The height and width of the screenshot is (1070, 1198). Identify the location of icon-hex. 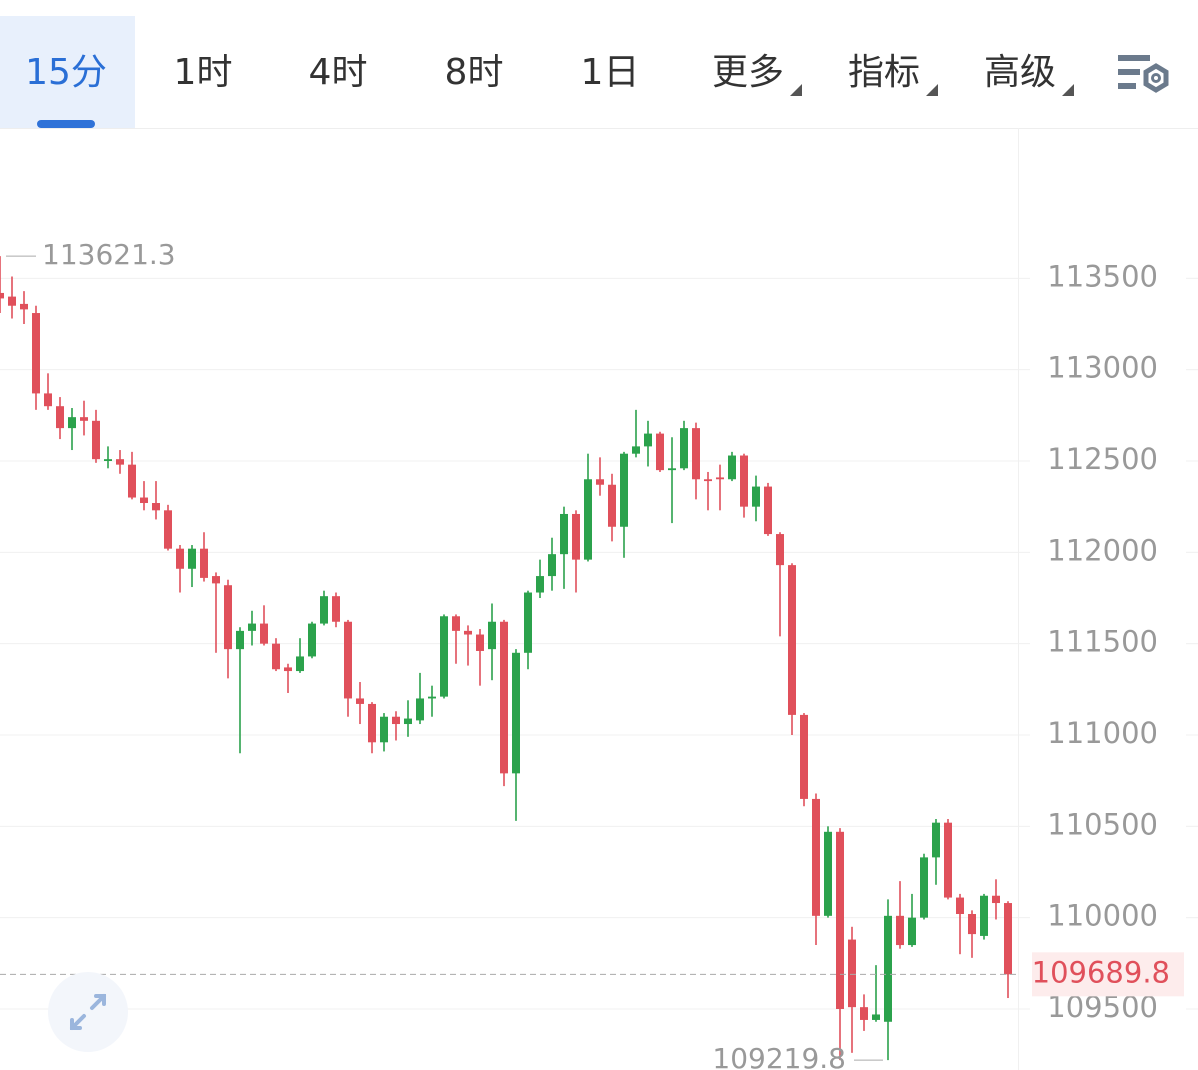
(1156, 78).